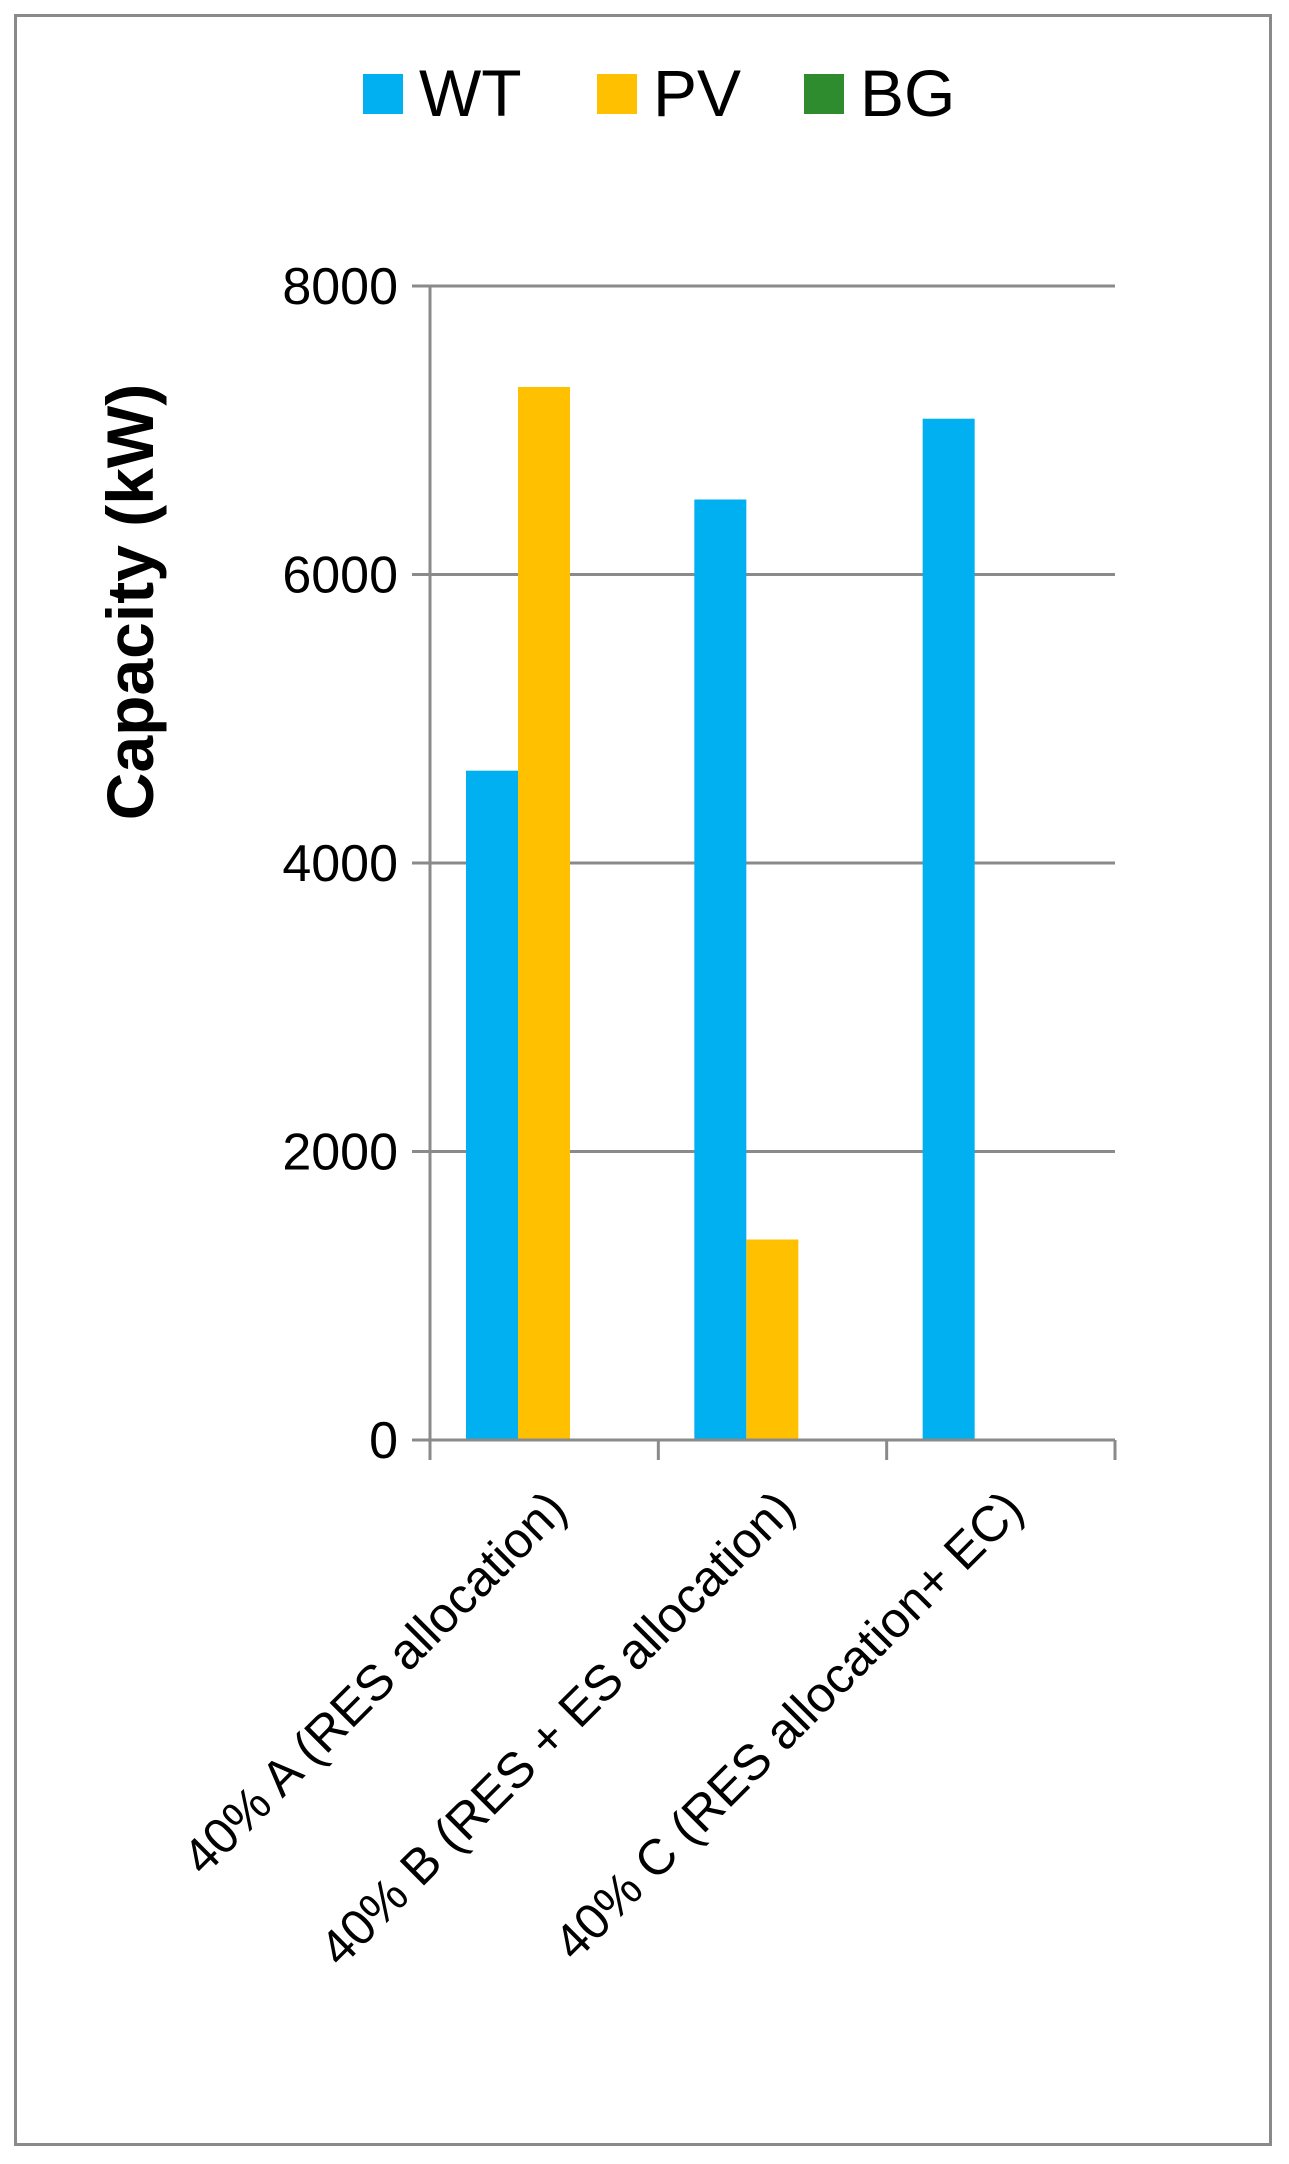 The image size is (1289, 2164). I want to click on legend-label-pv: PV, so click(697, 93).